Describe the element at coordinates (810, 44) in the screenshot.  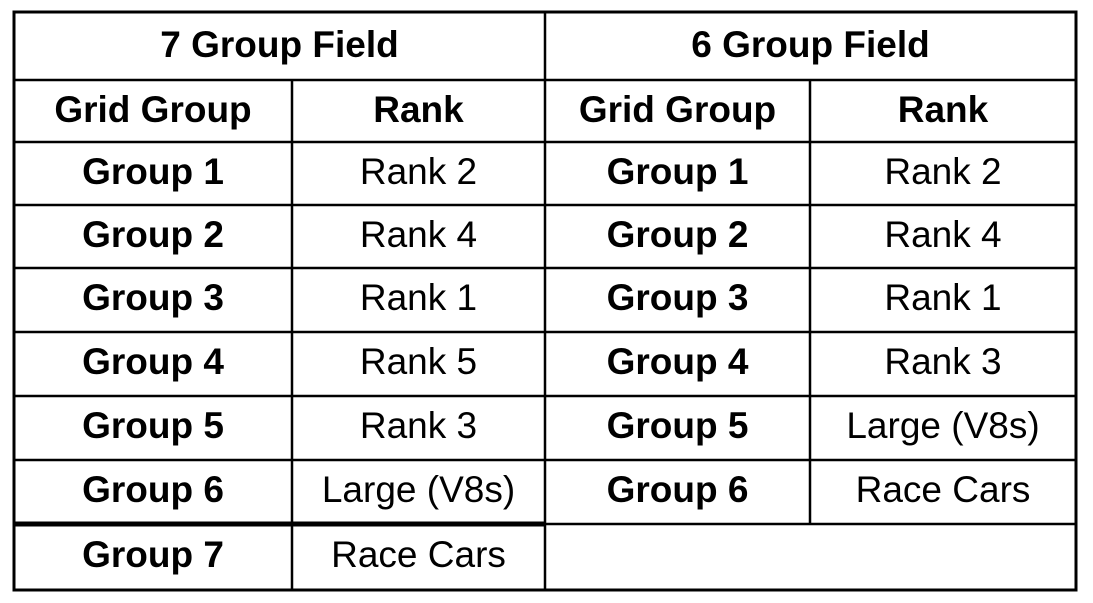
I see `table-title: 6 Group Field` at that location.